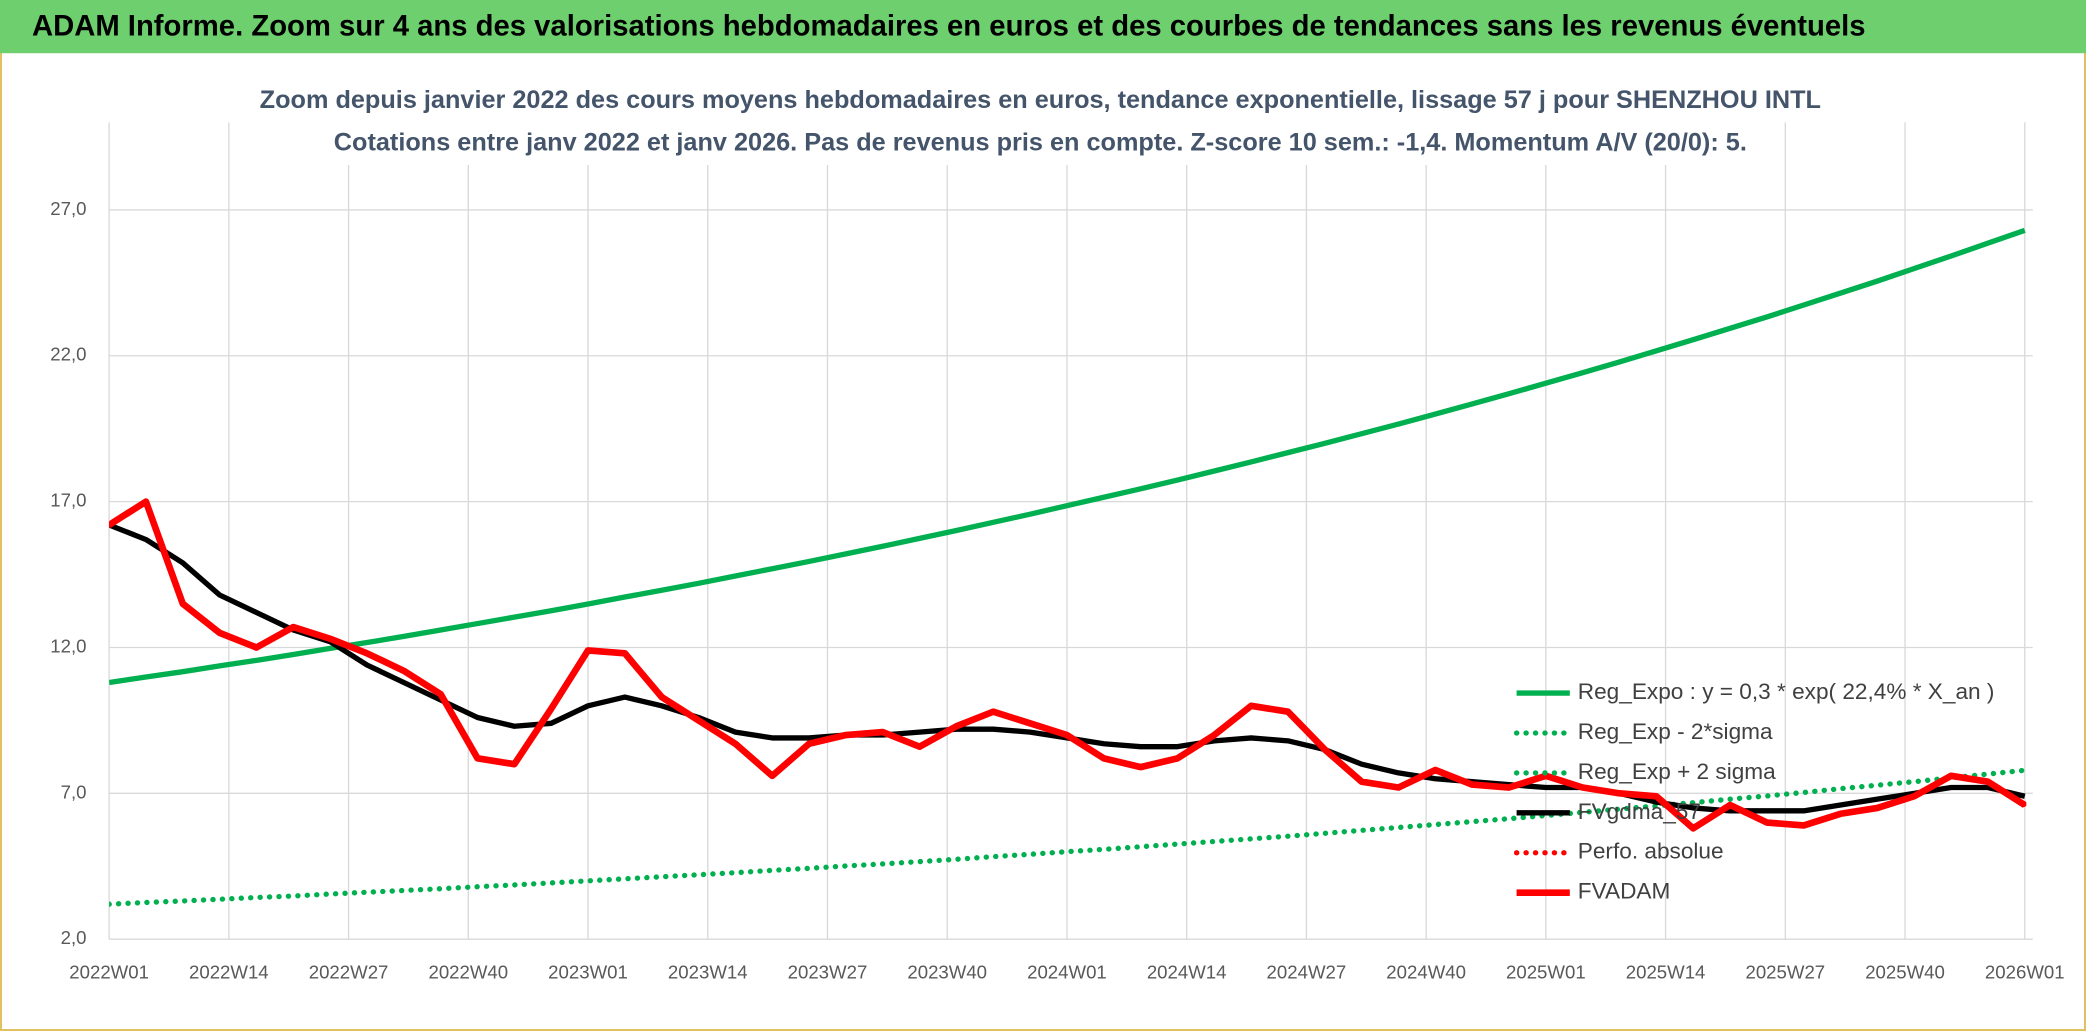  I want to click on legend-label: Reg_Exp - 2*sigma, so click(1675, 731).